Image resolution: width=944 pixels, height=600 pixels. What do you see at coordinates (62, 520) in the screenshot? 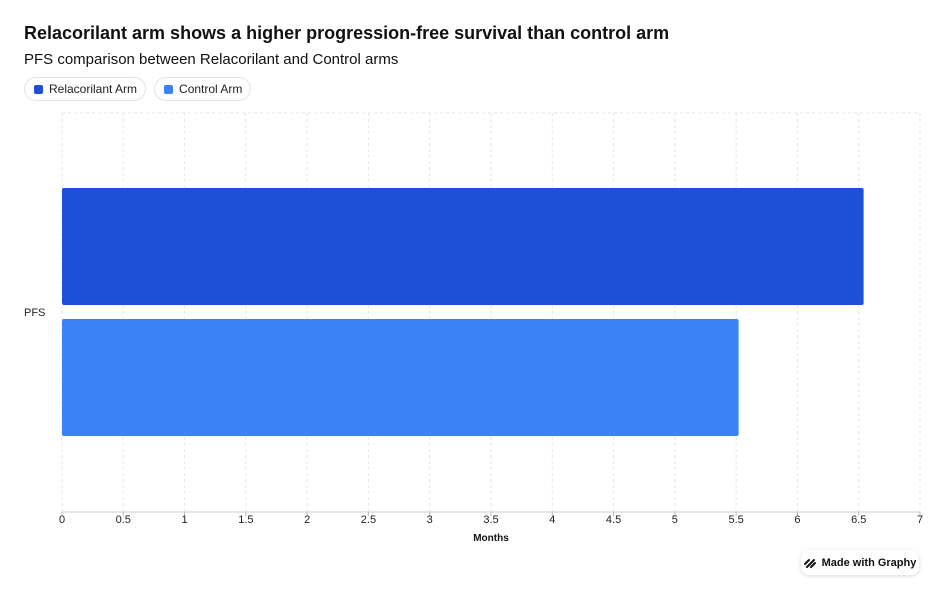
I see `x-tick-label: 0` at bounding box center [62, 520].